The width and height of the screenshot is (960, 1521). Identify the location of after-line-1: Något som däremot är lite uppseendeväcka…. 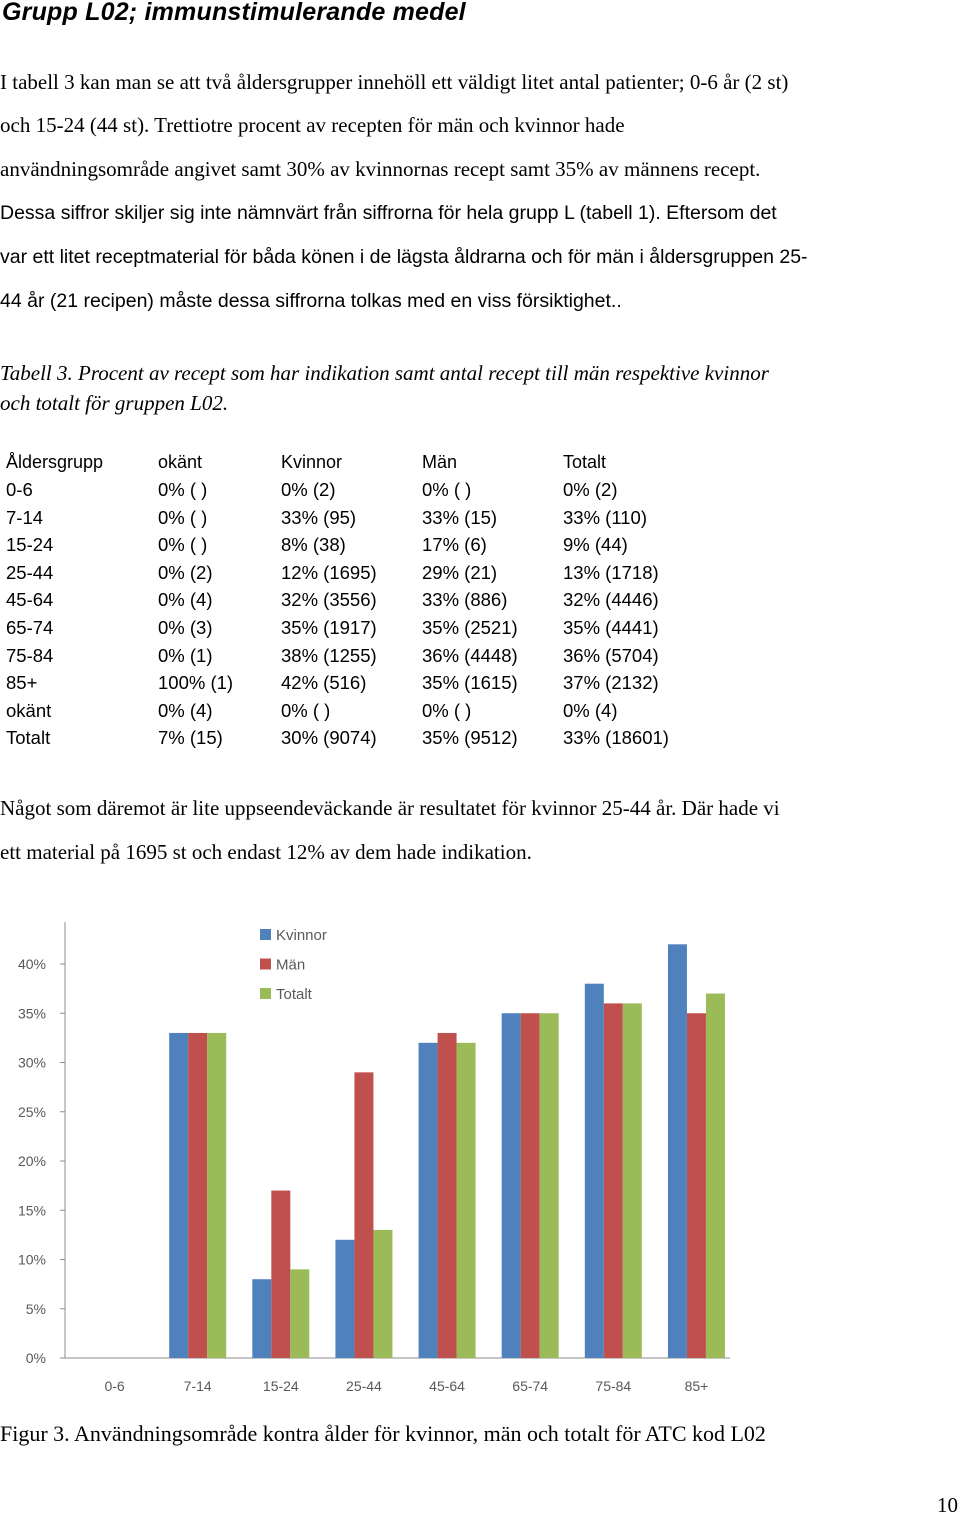
(390, 808).